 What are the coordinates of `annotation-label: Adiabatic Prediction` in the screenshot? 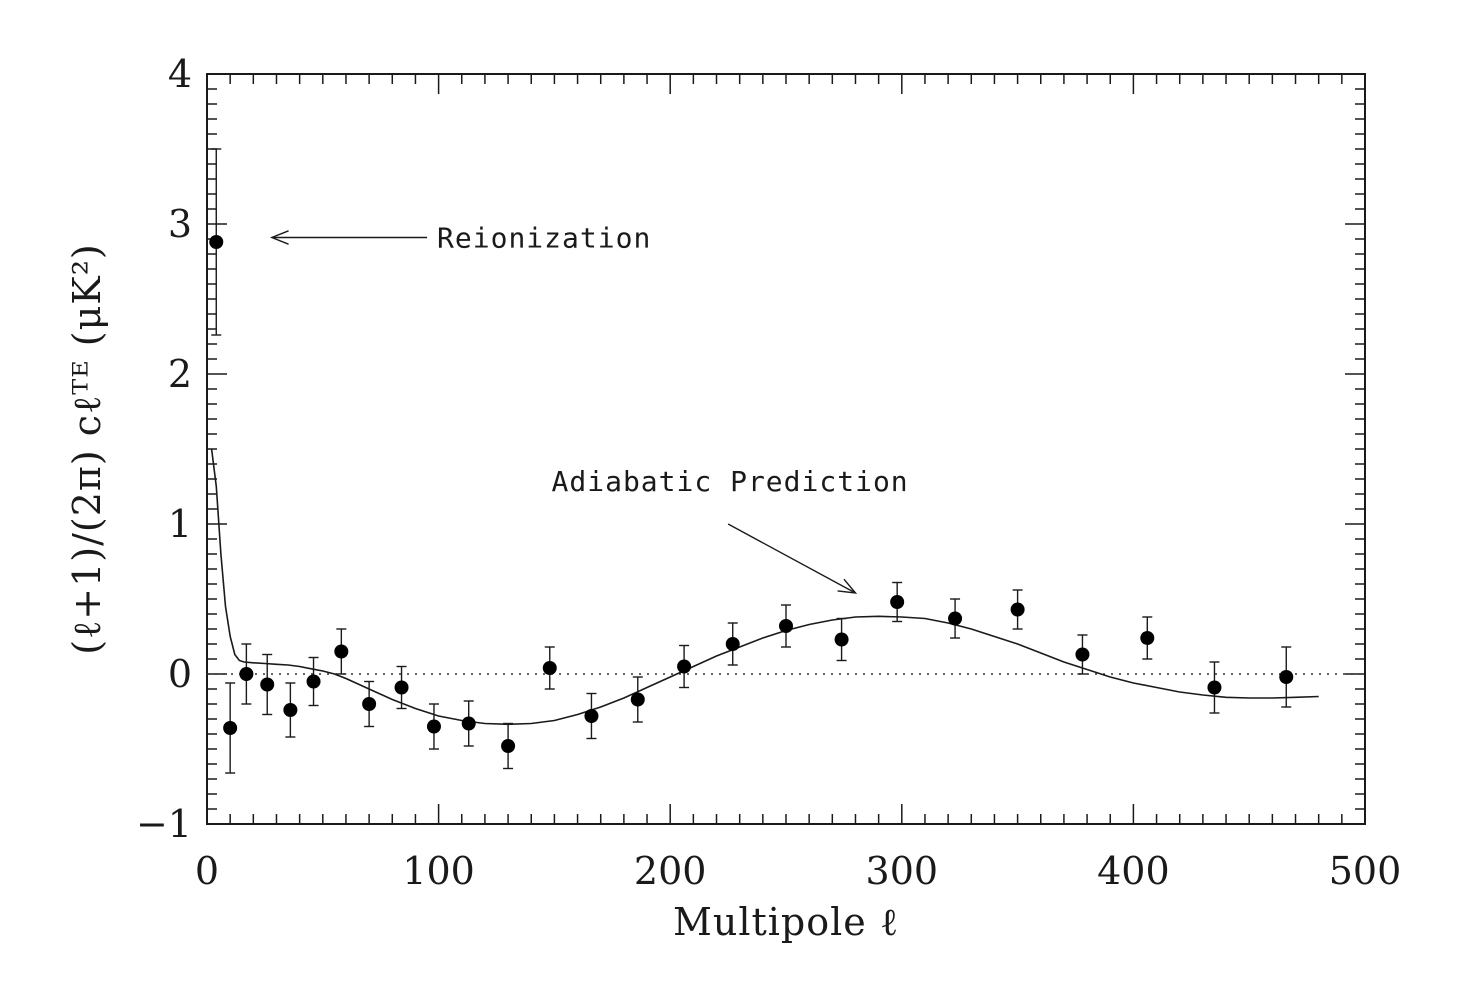 It's located at (730, 481).